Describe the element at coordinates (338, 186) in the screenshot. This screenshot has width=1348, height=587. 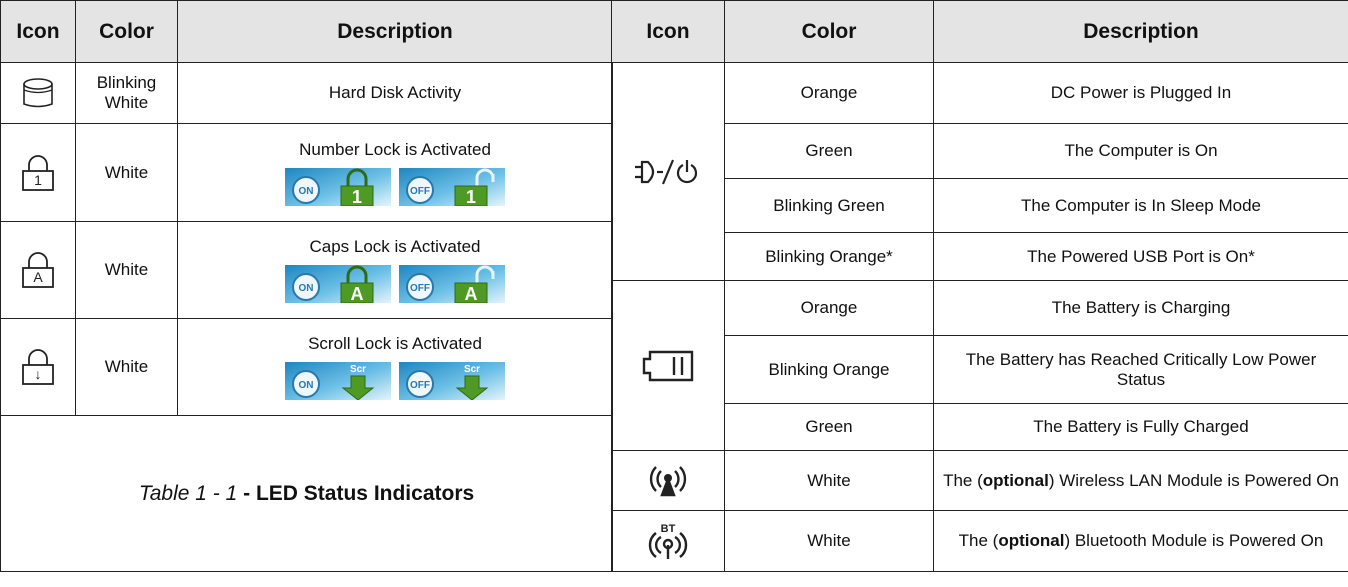
I see `badge: ON 1` at that location.